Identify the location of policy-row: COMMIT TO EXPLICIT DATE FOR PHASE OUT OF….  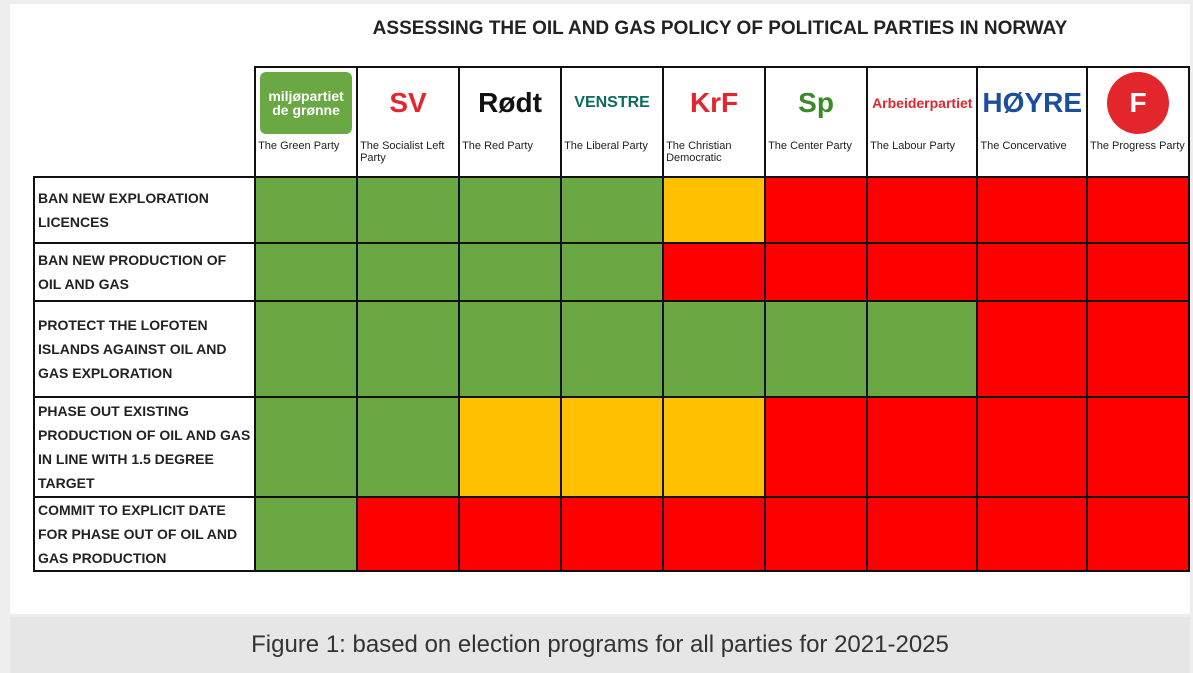
(611, 534).